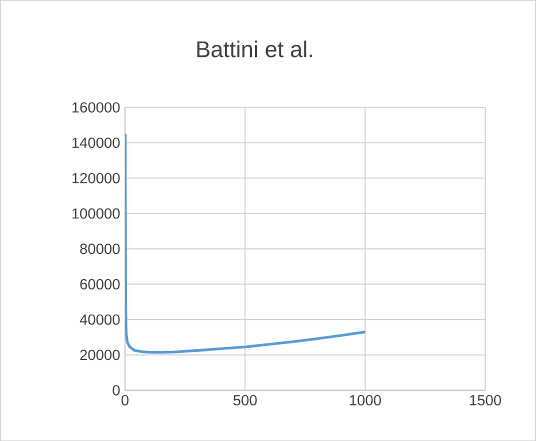 Image resolution: width=536 pixels, height=441 pixels. Describe the element at coordinates (116, 390) in the screenshot. I see `y-tick-label: 0` at that location.